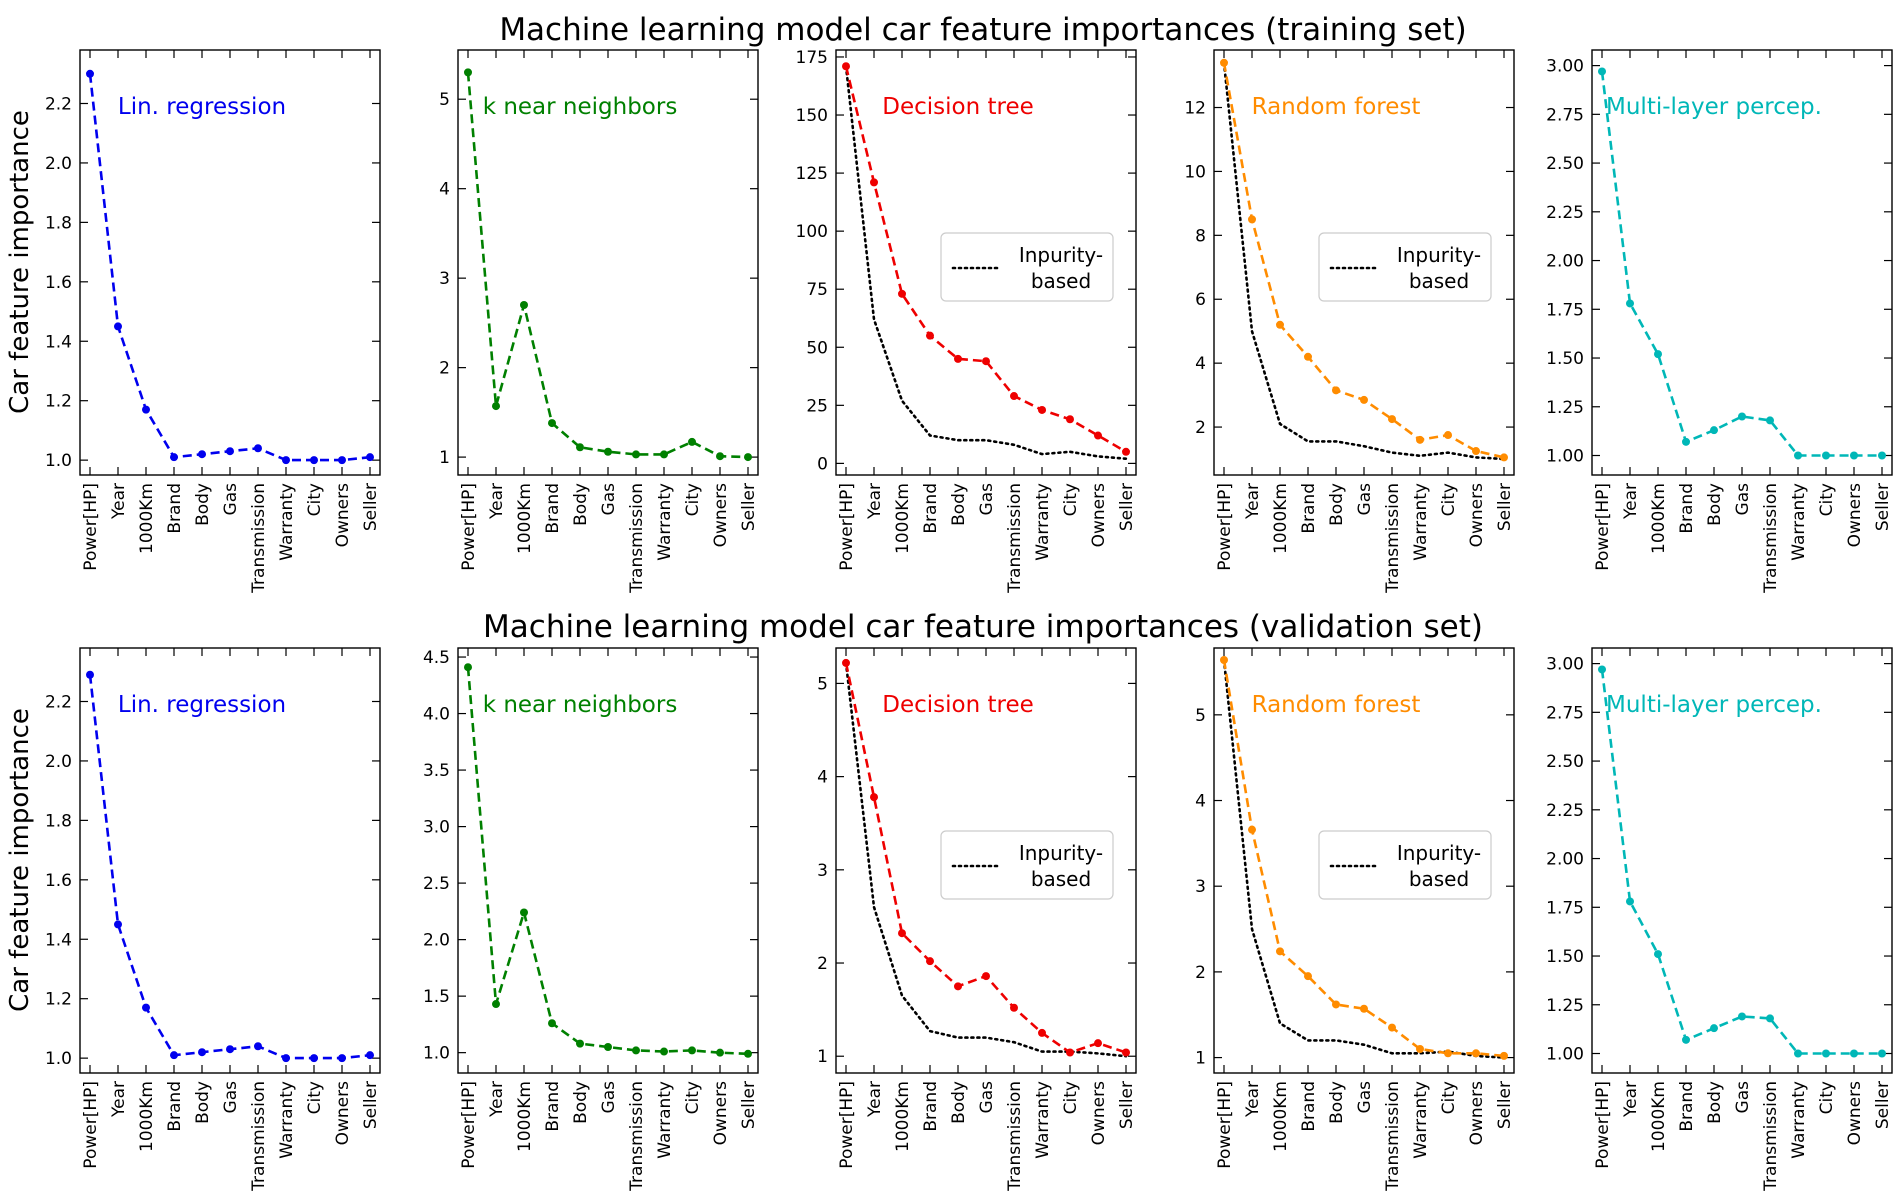 Image resolution: width=1900 pixels, height=1200 pixels. I want to click on model-label: k near neighbors, so click(580, 107).